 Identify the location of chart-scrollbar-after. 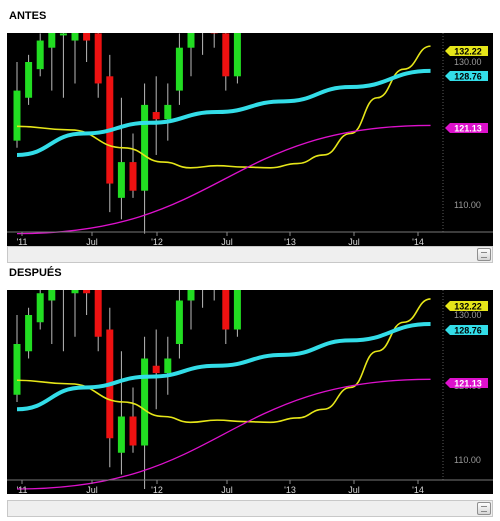
(250, 508).